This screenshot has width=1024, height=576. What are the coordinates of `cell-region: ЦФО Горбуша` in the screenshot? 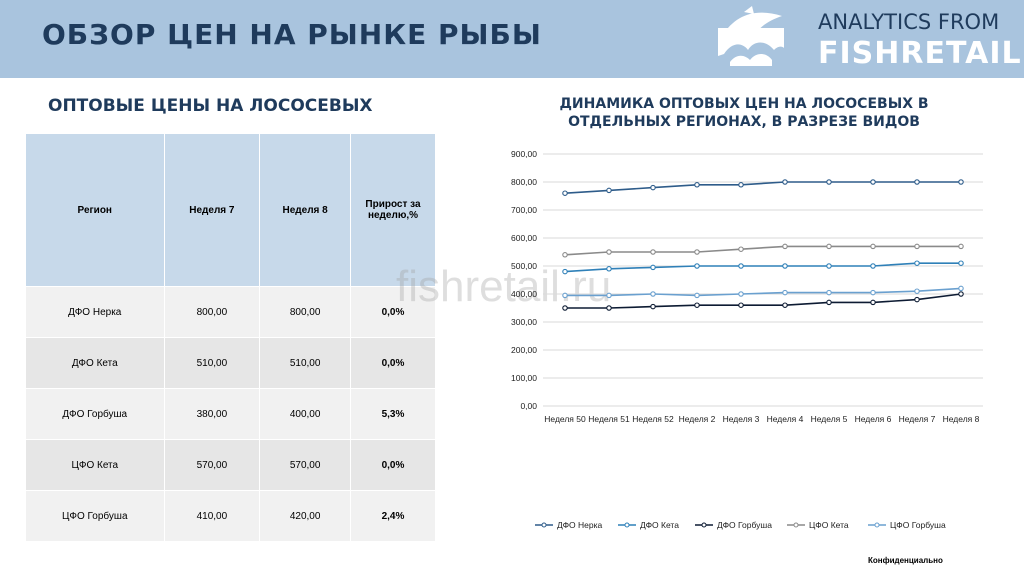 It's located at (95, 516).